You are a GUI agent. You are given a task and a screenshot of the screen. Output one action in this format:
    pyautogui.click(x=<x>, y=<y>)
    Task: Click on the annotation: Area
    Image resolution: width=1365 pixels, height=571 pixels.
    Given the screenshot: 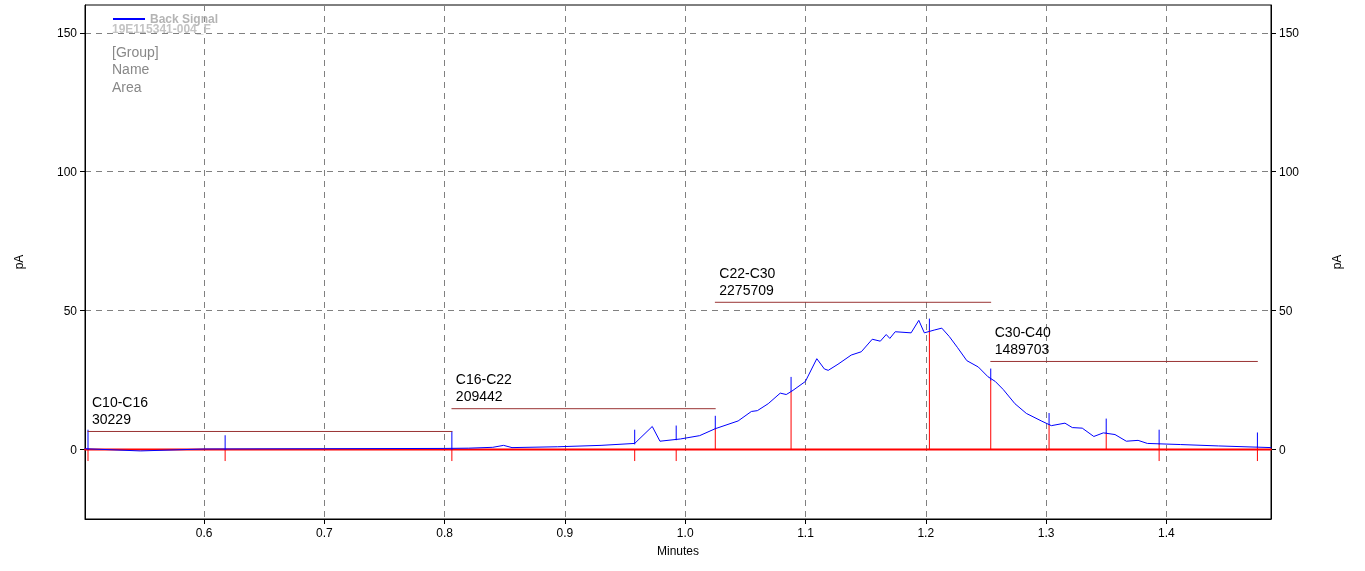 What is the action you would take?
    pyautogui.click(x=127, y=86)
    